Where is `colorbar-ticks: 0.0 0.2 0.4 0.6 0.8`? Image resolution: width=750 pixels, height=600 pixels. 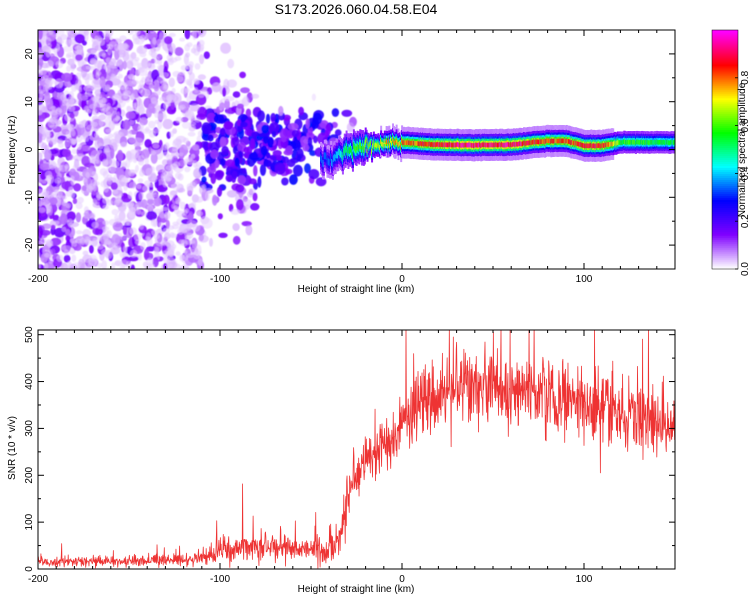 colorbar-ticks: 0.0 0.2 0.4 0.6 0.8 is located at coordinates (742, 173).